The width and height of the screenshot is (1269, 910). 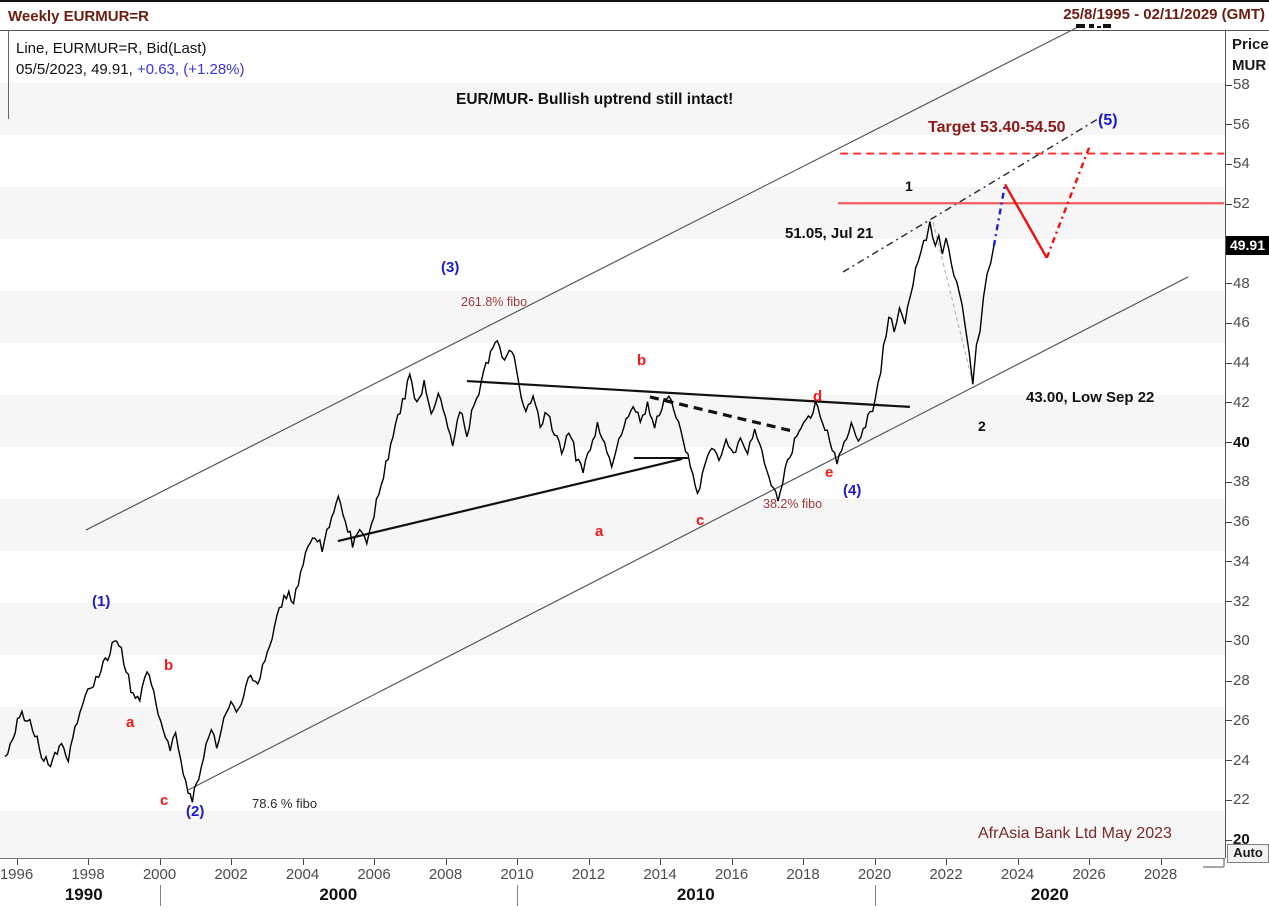 What do you see at coordinates (660, 874) in the screenshot?
I see `year-tick-label-2014: 2014` at bounding box center [660, 874].